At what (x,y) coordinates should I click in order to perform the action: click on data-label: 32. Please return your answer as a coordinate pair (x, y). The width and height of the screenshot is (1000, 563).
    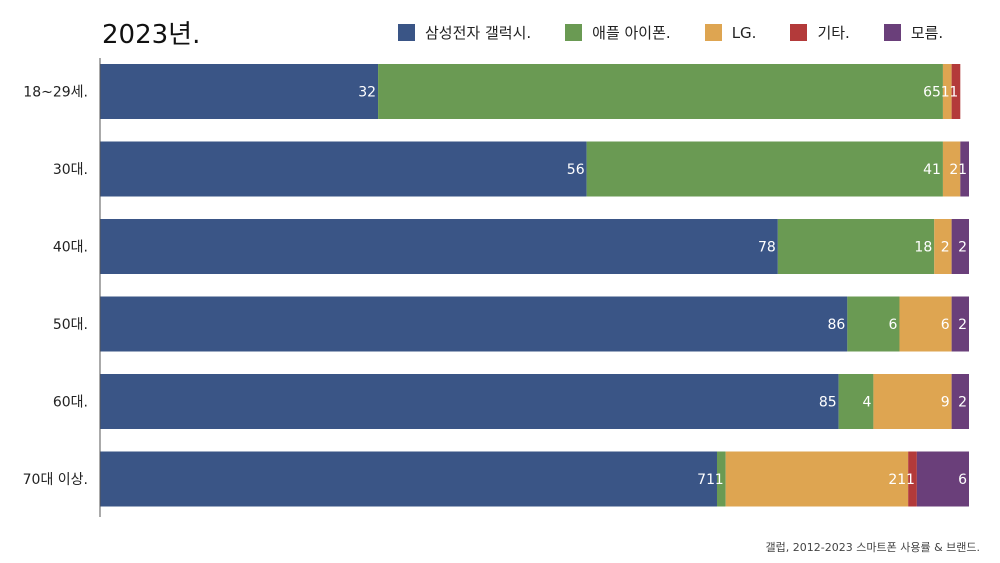
    Looking at the image, I should click on (367, 93).